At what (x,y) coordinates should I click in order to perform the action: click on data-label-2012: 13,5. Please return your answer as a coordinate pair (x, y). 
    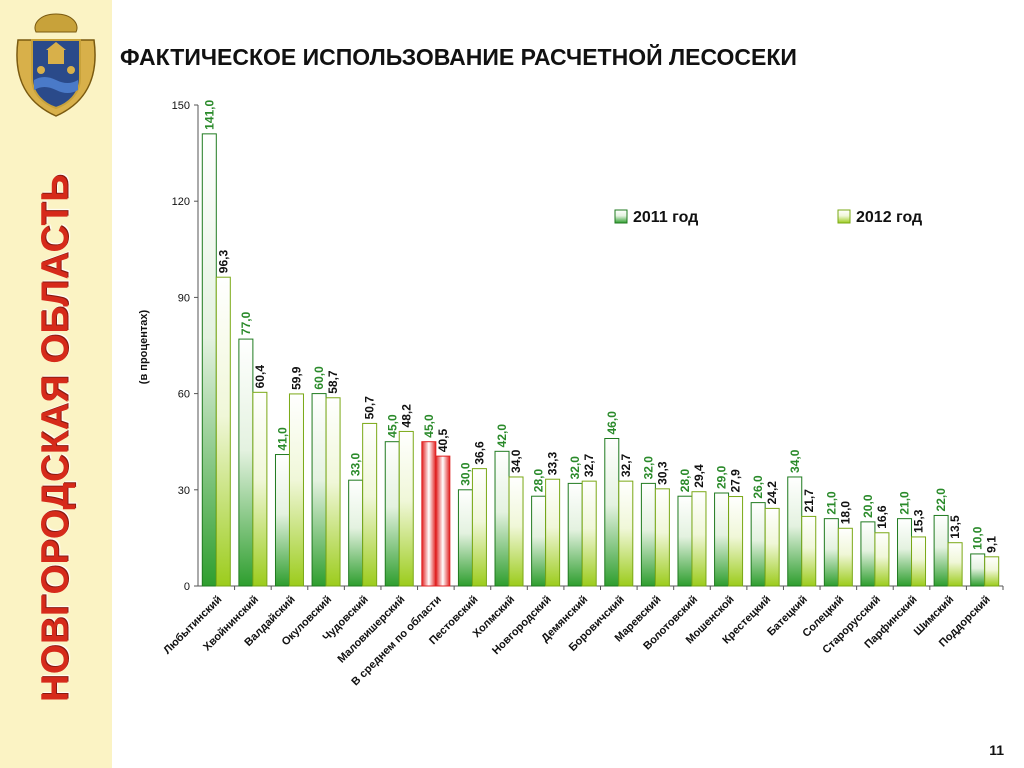
    Looking at the image, I should click on (955, 527).